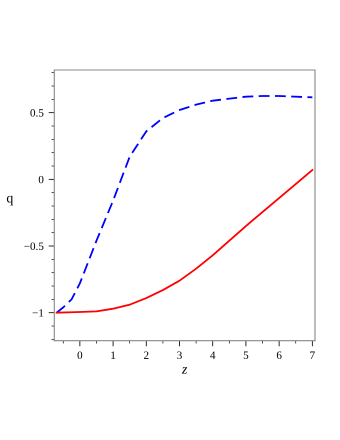 The image size is (340, 440). What do you see at coordinates (41, 180) in the screenshot?
I see `y-tick-label: 0` at bounding box center [41, 180].